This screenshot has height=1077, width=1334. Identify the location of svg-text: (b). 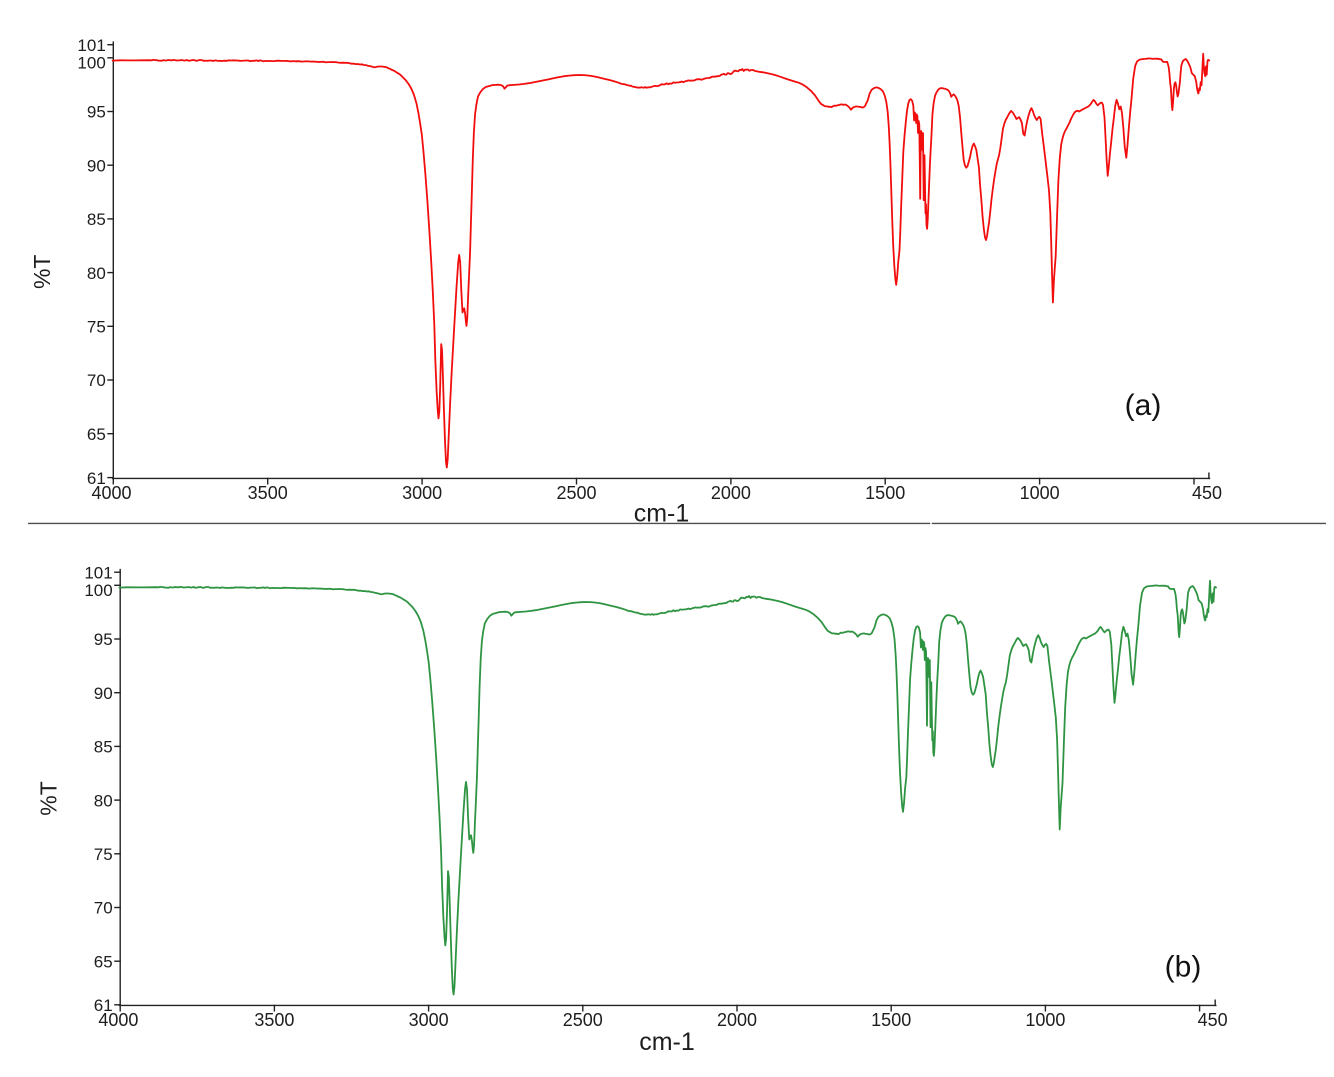
(1183, 967).